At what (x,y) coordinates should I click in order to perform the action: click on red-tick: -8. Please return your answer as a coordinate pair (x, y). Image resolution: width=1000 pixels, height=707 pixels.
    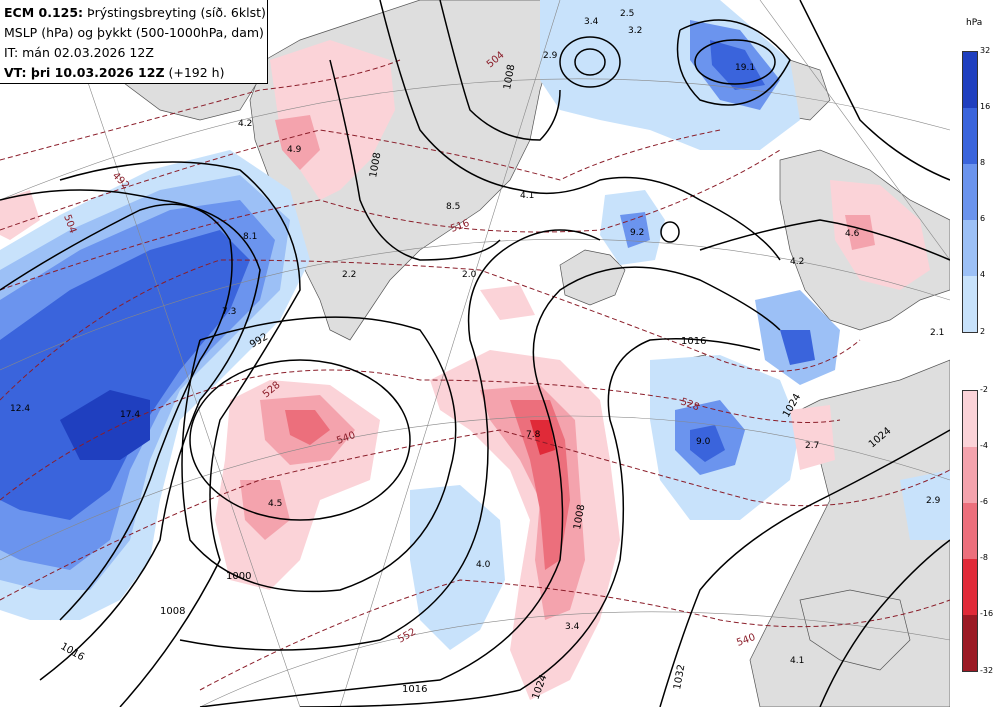
    Looking at the image, I should click on (984, 557).